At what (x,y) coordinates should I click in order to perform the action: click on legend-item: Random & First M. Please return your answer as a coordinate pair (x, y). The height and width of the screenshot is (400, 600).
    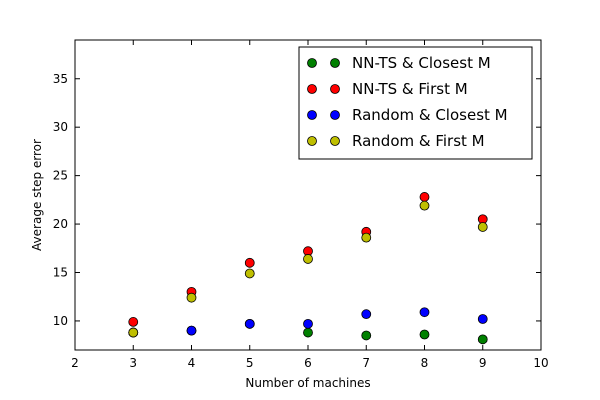
    Looking at the image, I should click on (396, 141).